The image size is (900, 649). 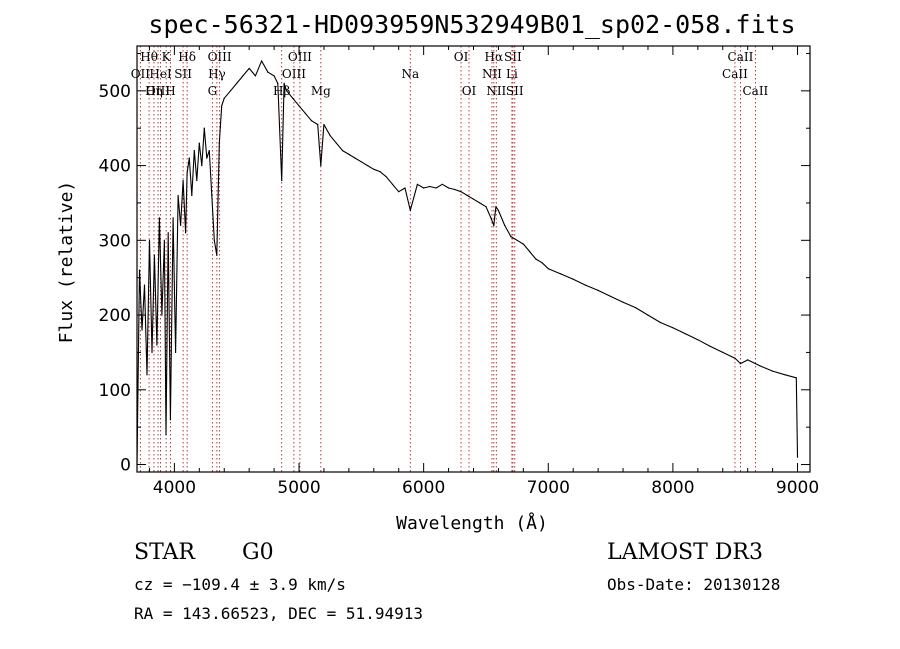 I want to click on spectral-line-label: CaII, so click(x=735, y=74).